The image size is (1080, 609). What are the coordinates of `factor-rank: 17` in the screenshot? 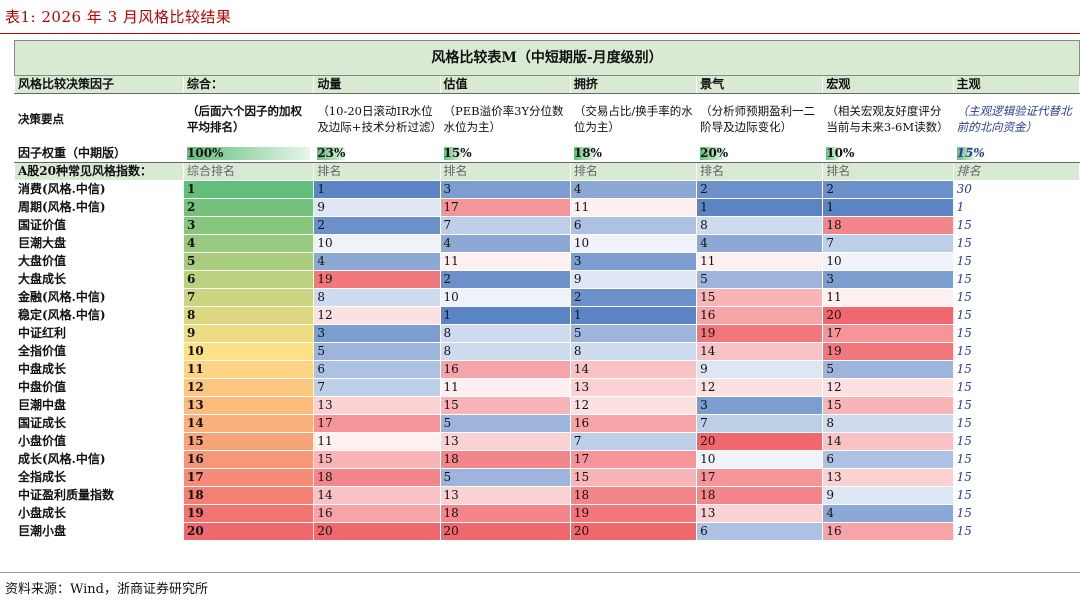 It's located at (633, 459).